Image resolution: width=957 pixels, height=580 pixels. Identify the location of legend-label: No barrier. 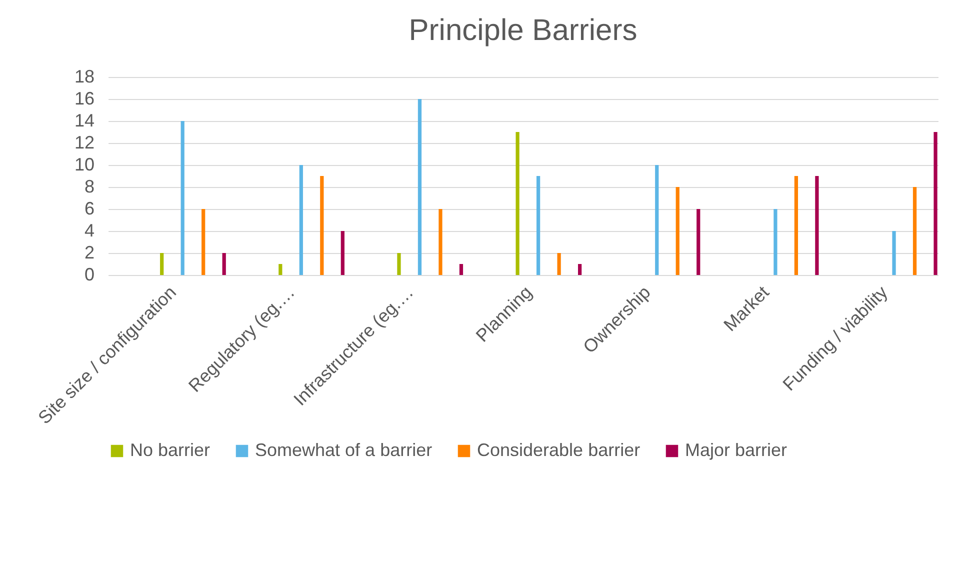
(170, 450).